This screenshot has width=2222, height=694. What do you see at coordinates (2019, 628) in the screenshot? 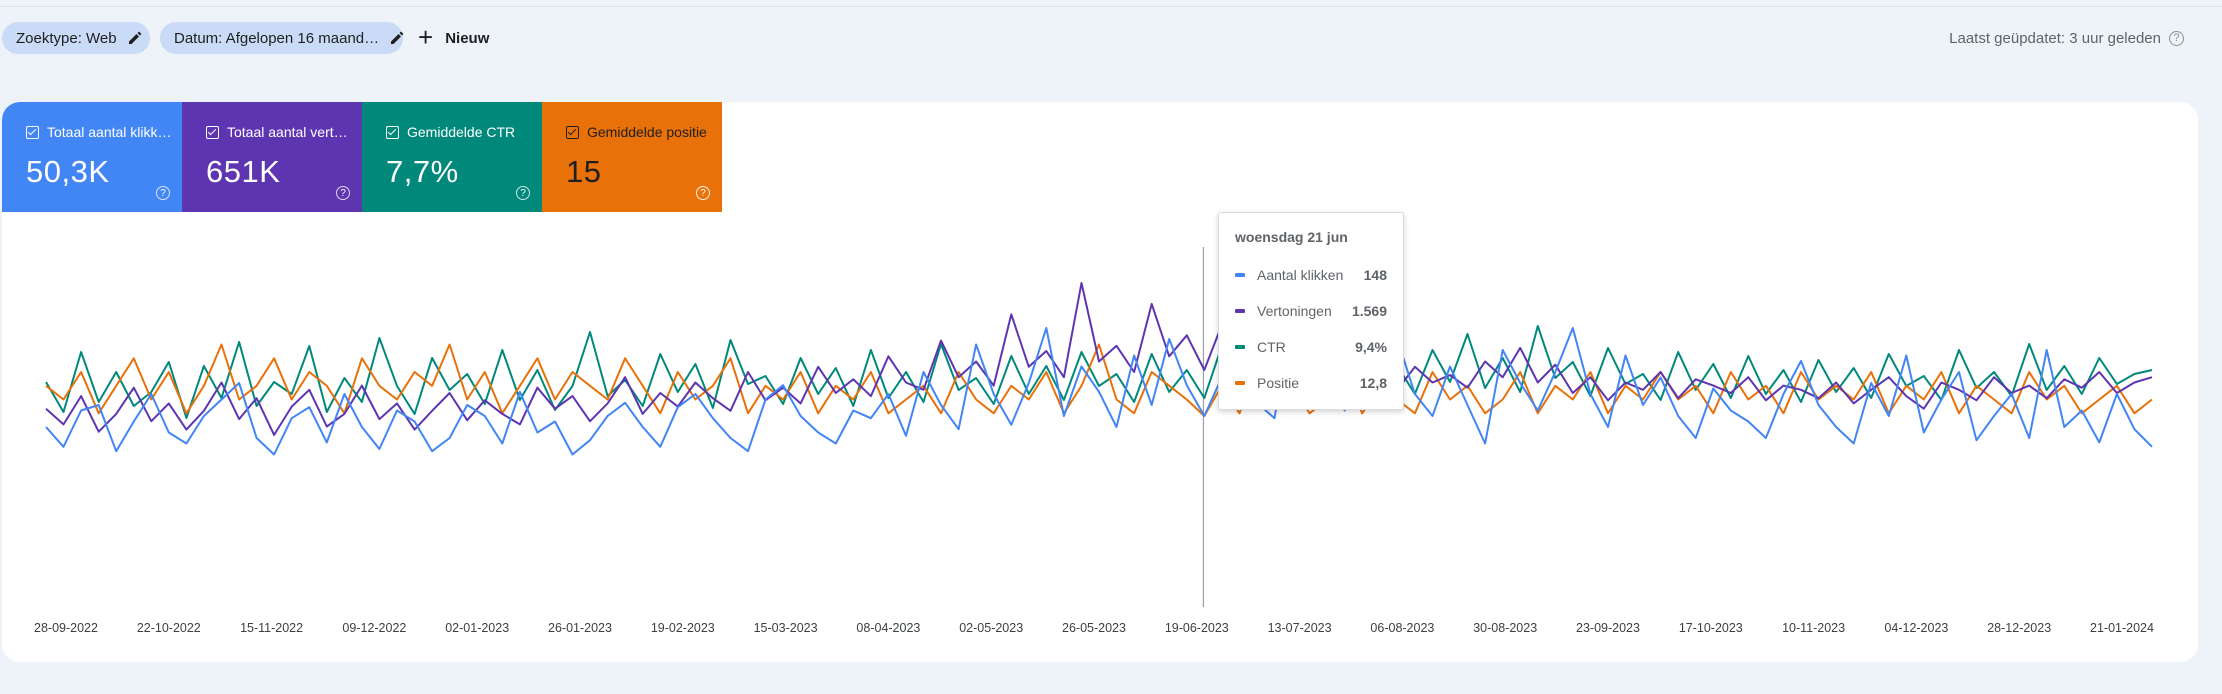
I see `x-tick-label: 28-12-2023` at bounding box center [2019, 628].